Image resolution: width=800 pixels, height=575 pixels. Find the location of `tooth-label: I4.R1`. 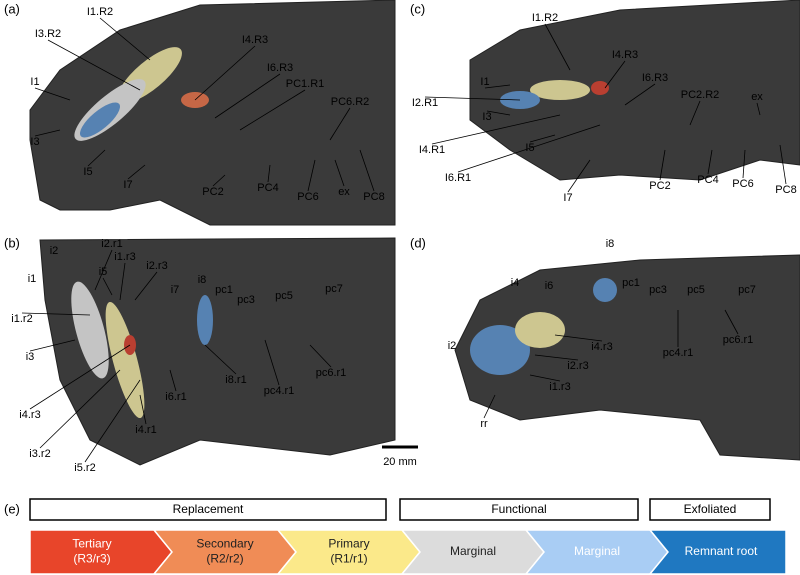

tooth-label: I4.R1 is located at coordinates (432, 150).